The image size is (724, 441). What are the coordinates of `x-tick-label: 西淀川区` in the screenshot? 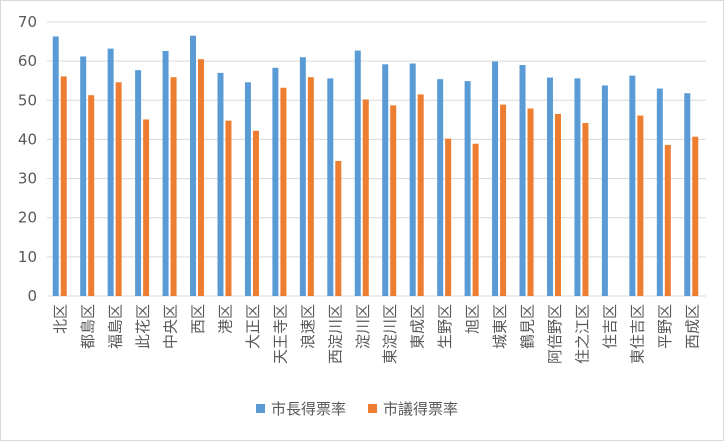 It's located at (335, 334).